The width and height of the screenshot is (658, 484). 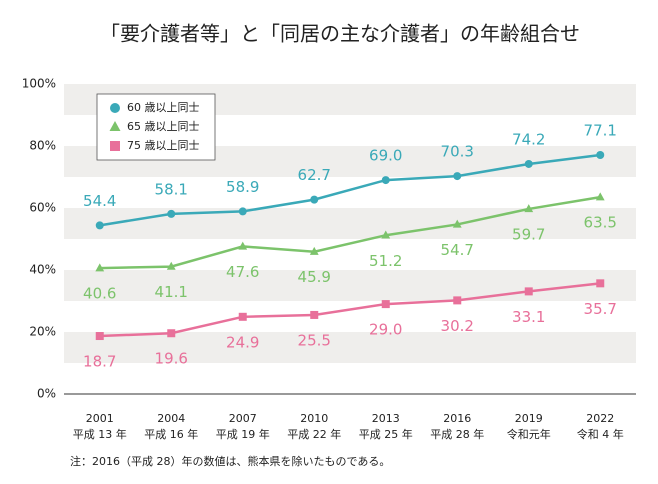 What do you see at coordinates (386, 434) in the screenshot?
I see `x-tick-sublabel: 平成 25 年` at bounding box center [386, 434].